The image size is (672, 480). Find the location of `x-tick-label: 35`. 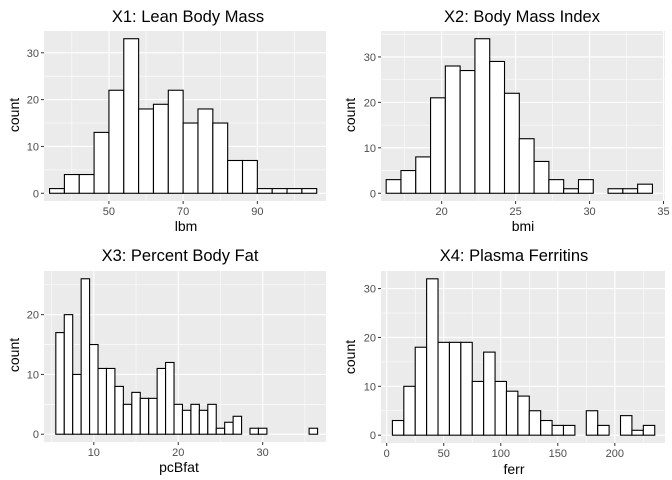

x-tick-label: 35 is located at coordinates (663, 212).